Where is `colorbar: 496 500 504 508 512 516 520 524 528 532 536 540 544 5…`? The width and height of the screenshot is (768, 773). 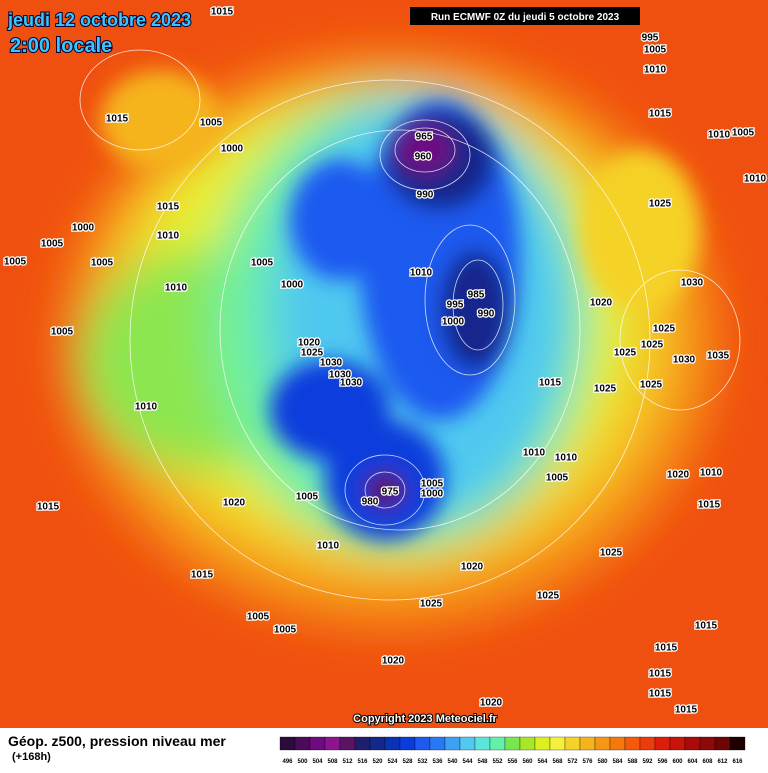
colorbar: 496 500 504 508 512 516 520 524 528 532 536 540 544 5… is located at coordinates (512, 750).